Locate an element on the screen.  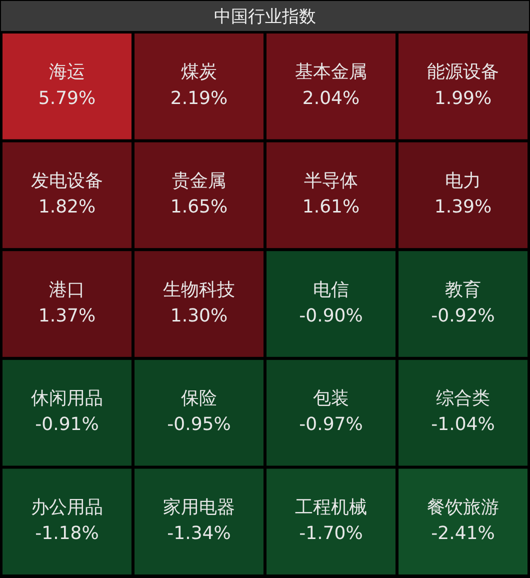
data-label: -1.34% is located at coordinates (199, 533).